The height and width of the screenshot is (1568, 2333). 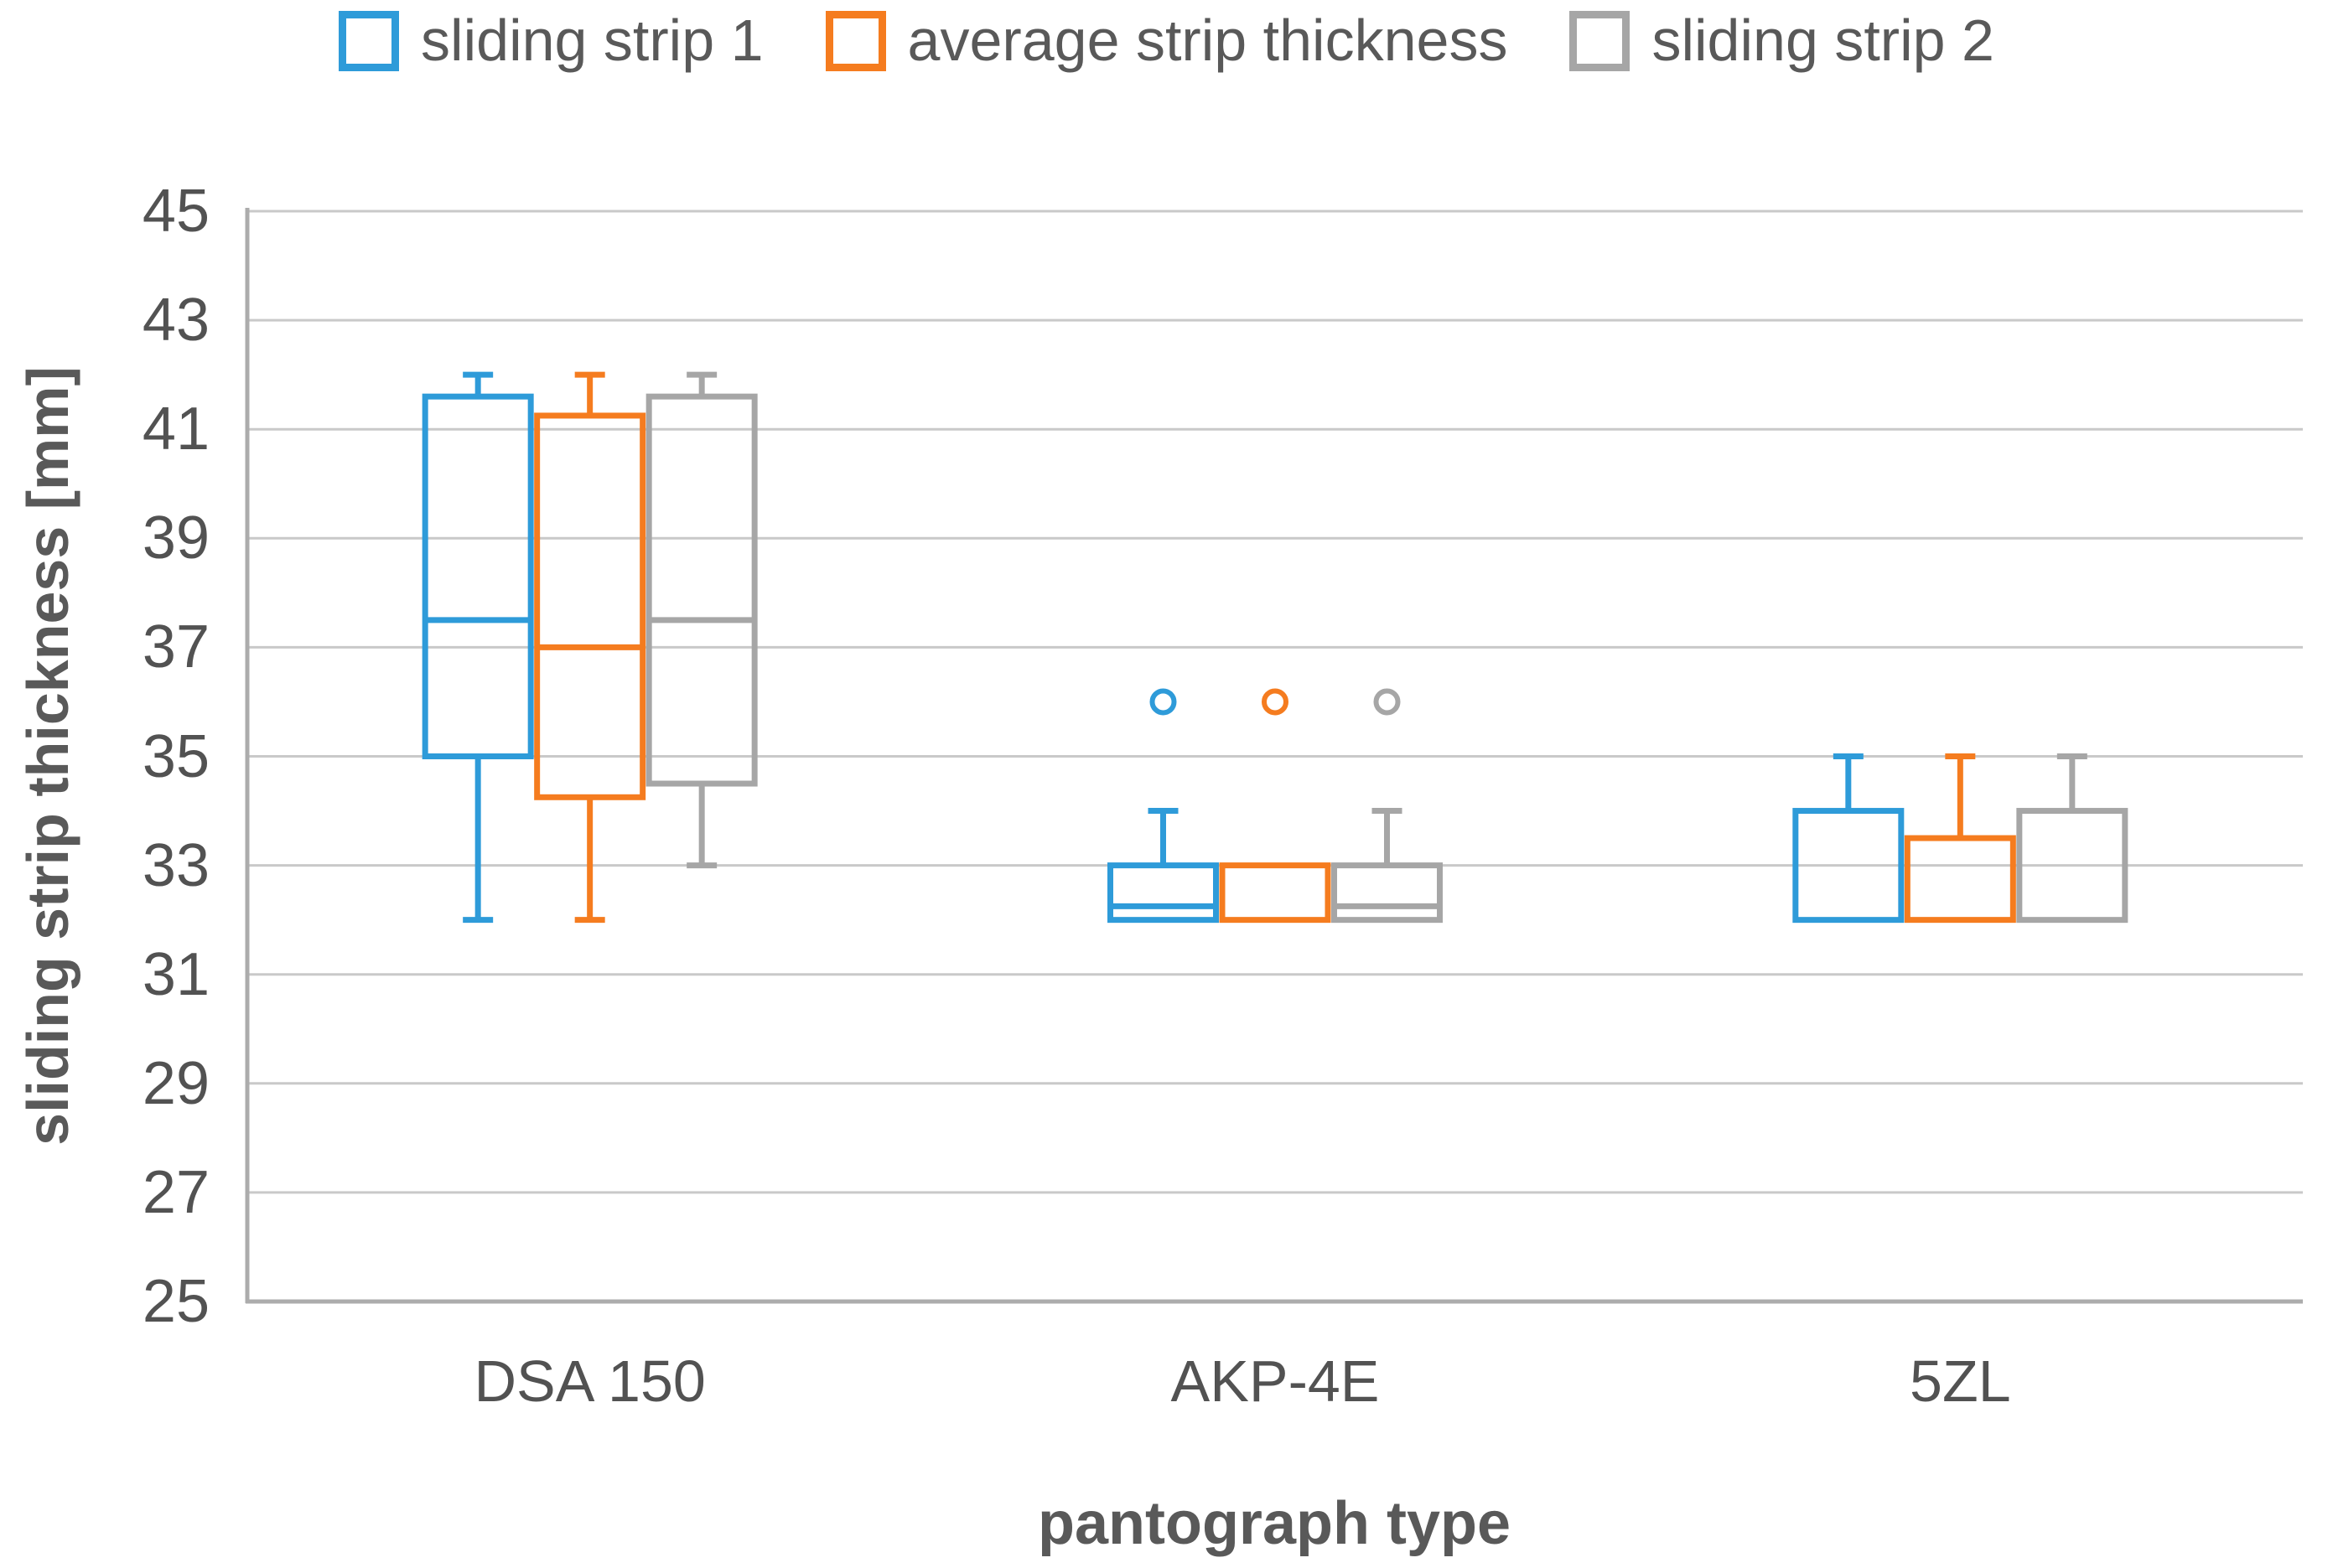 What do you see at coordinates (176, 320) in the screenshot?
I see `y-tick-label-43: 43` at bounding box center [176, 320].